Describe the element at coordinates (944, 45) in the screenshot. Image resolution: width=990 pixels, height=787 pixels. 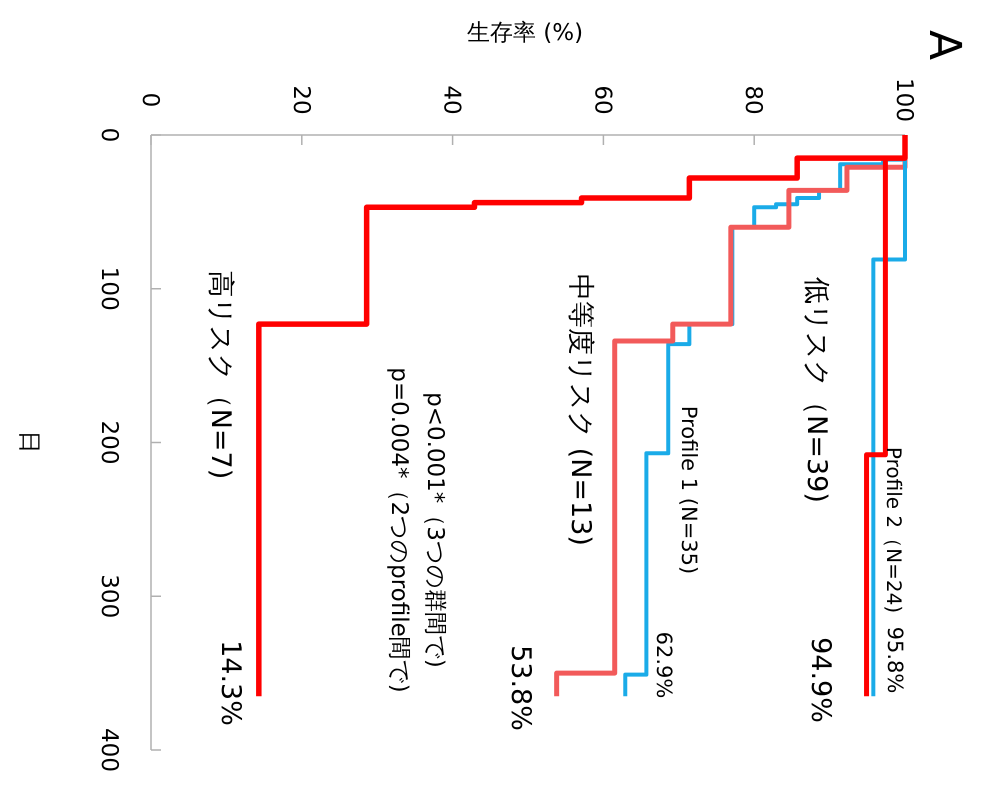
I see `title: A` at that location.